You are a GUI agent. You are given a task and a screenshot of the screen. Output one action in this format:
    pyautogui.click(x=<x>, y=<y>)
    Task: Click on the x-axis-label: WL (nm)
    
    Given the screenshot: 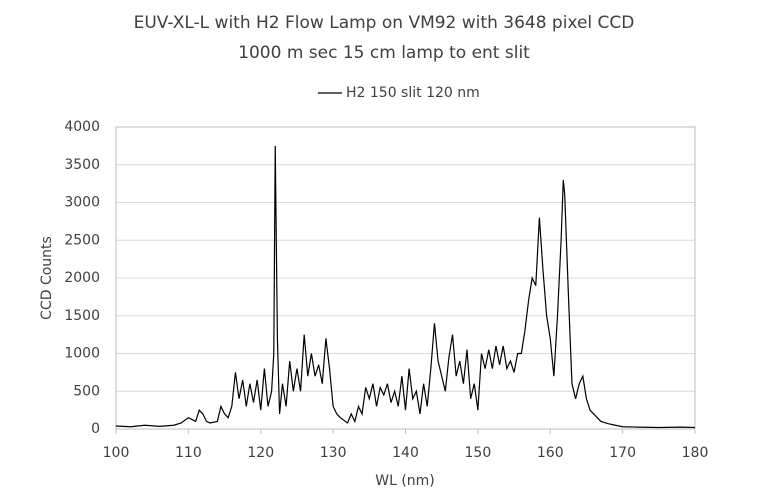 What is the action you would take?
    pyautogui.click(x=405, y=481)
    